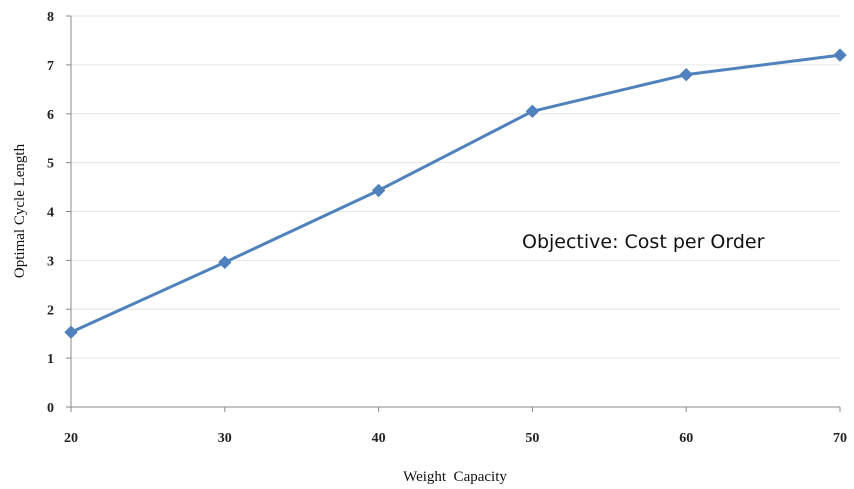 Image resolution: width=854 pixels, height=489 pixels. I want to click on x-tick-label: 70, so click(840, 438).